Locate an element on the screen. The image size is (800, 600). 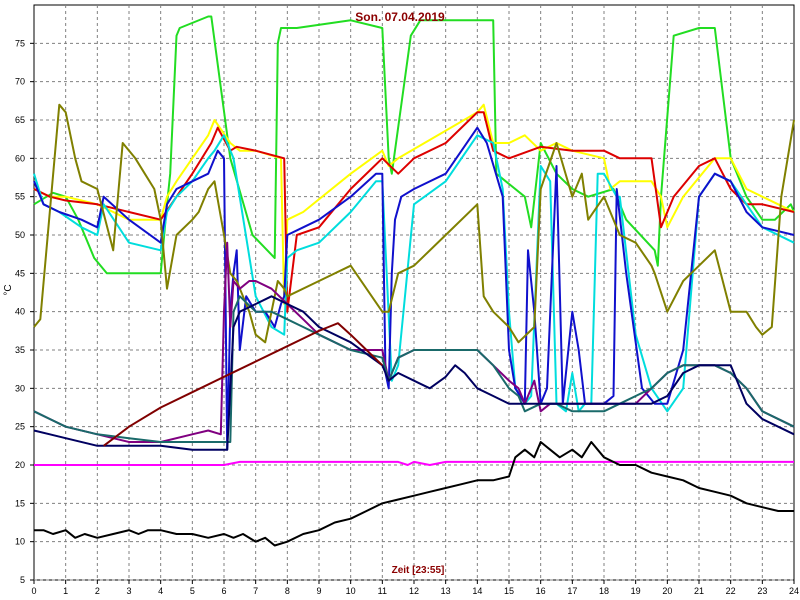
x-tick-label: 1 is located at coordinates (65, 591).